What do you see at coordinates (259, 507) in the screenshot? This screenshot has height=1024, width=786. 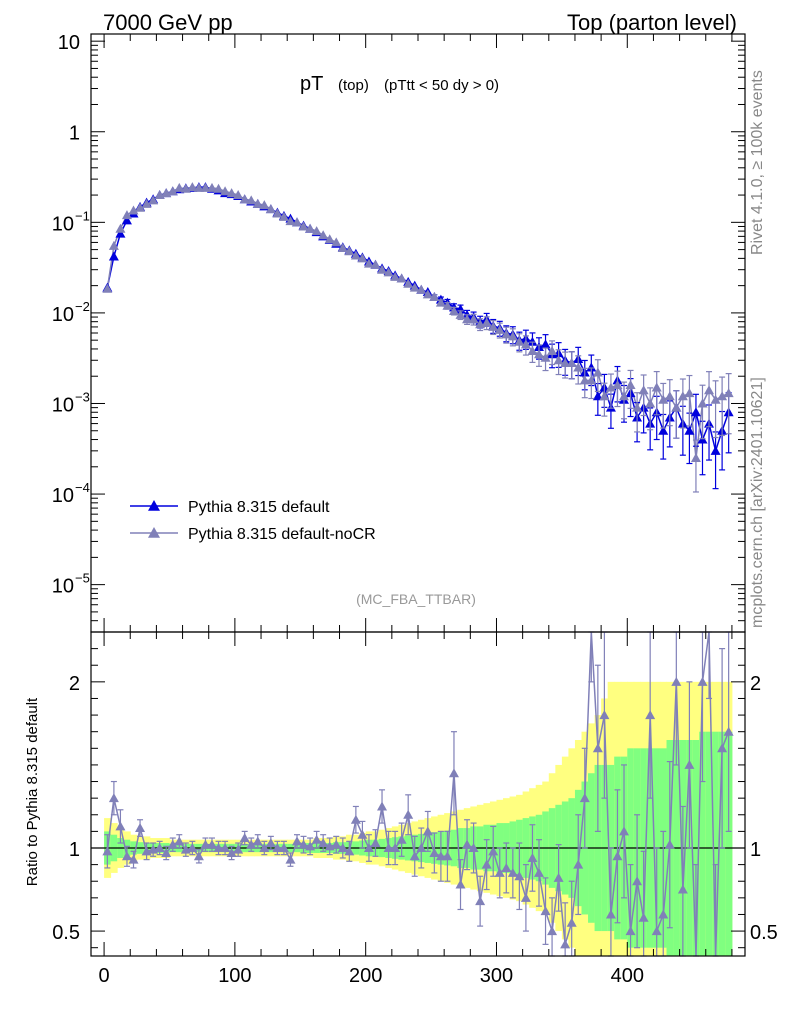 I see `legend-label-default: Pythia 8.315 default` at bounding box center [259, 507].